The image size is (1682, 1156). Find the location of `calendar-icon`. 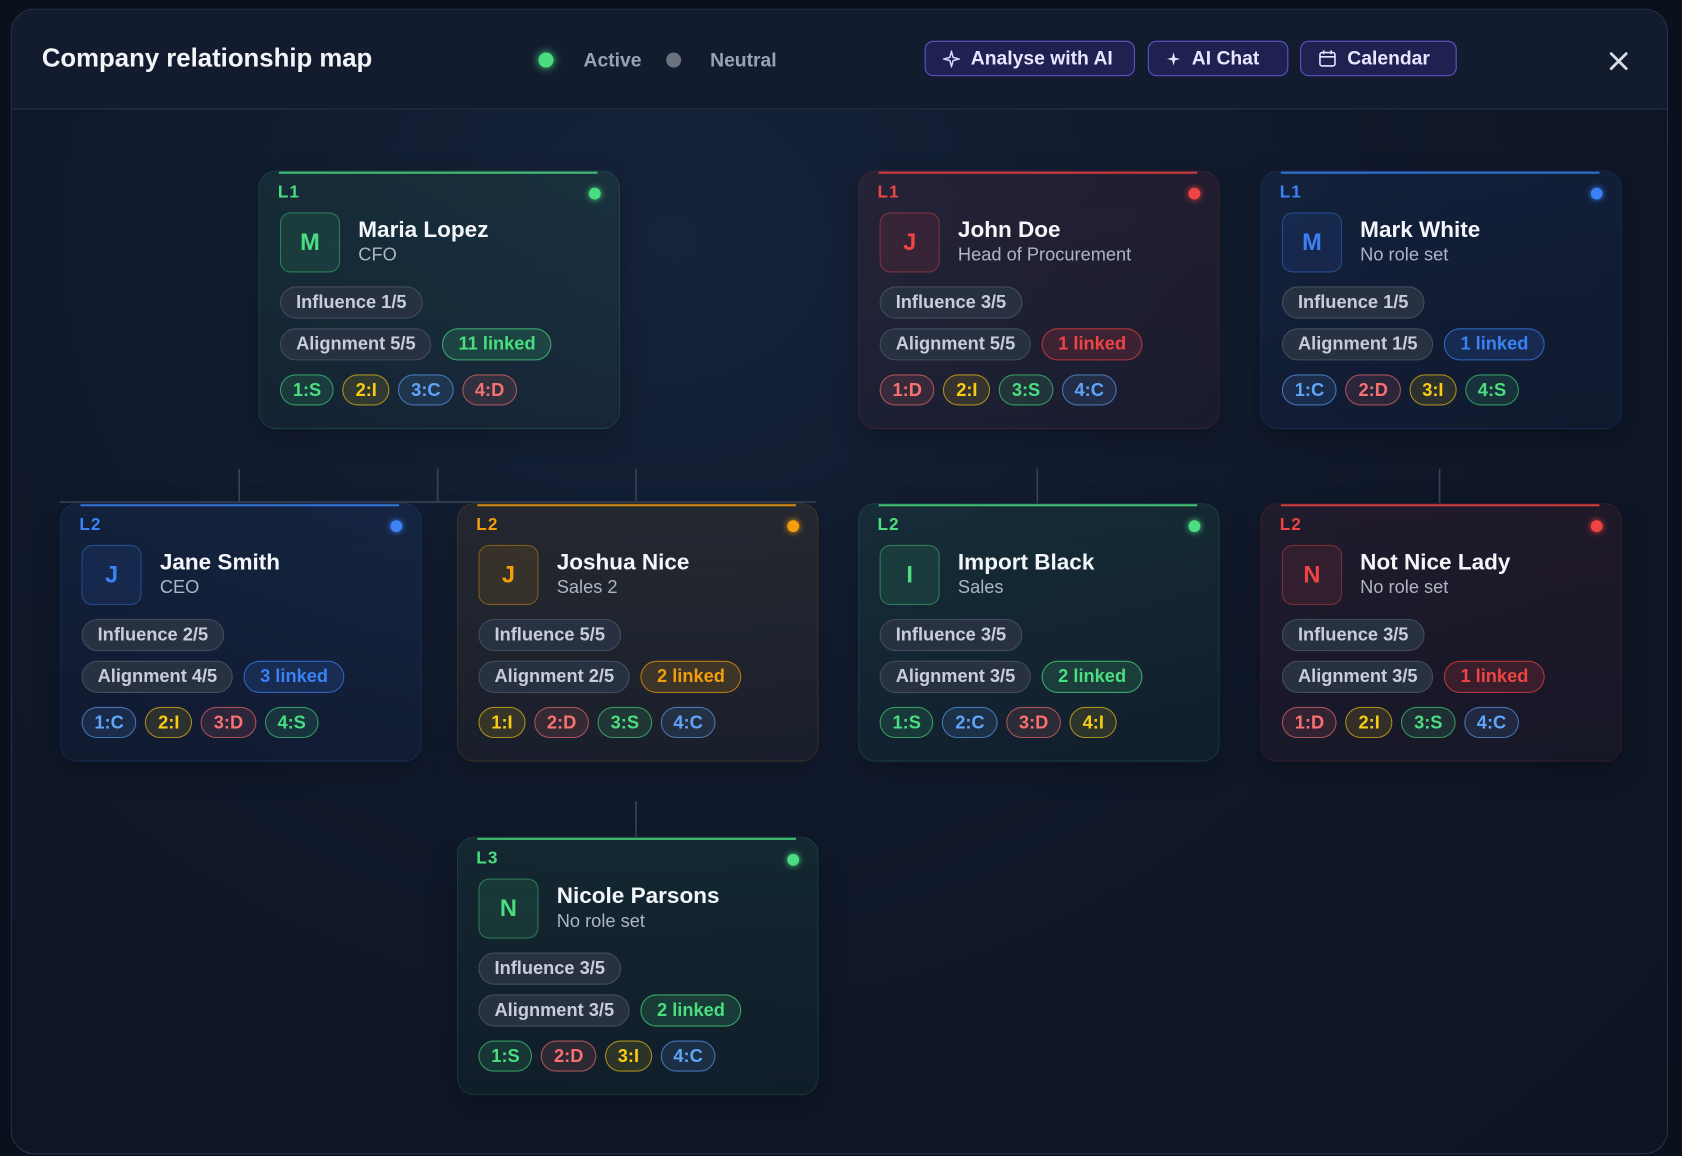

calendar-icon is located at coordinates (1327, 58).